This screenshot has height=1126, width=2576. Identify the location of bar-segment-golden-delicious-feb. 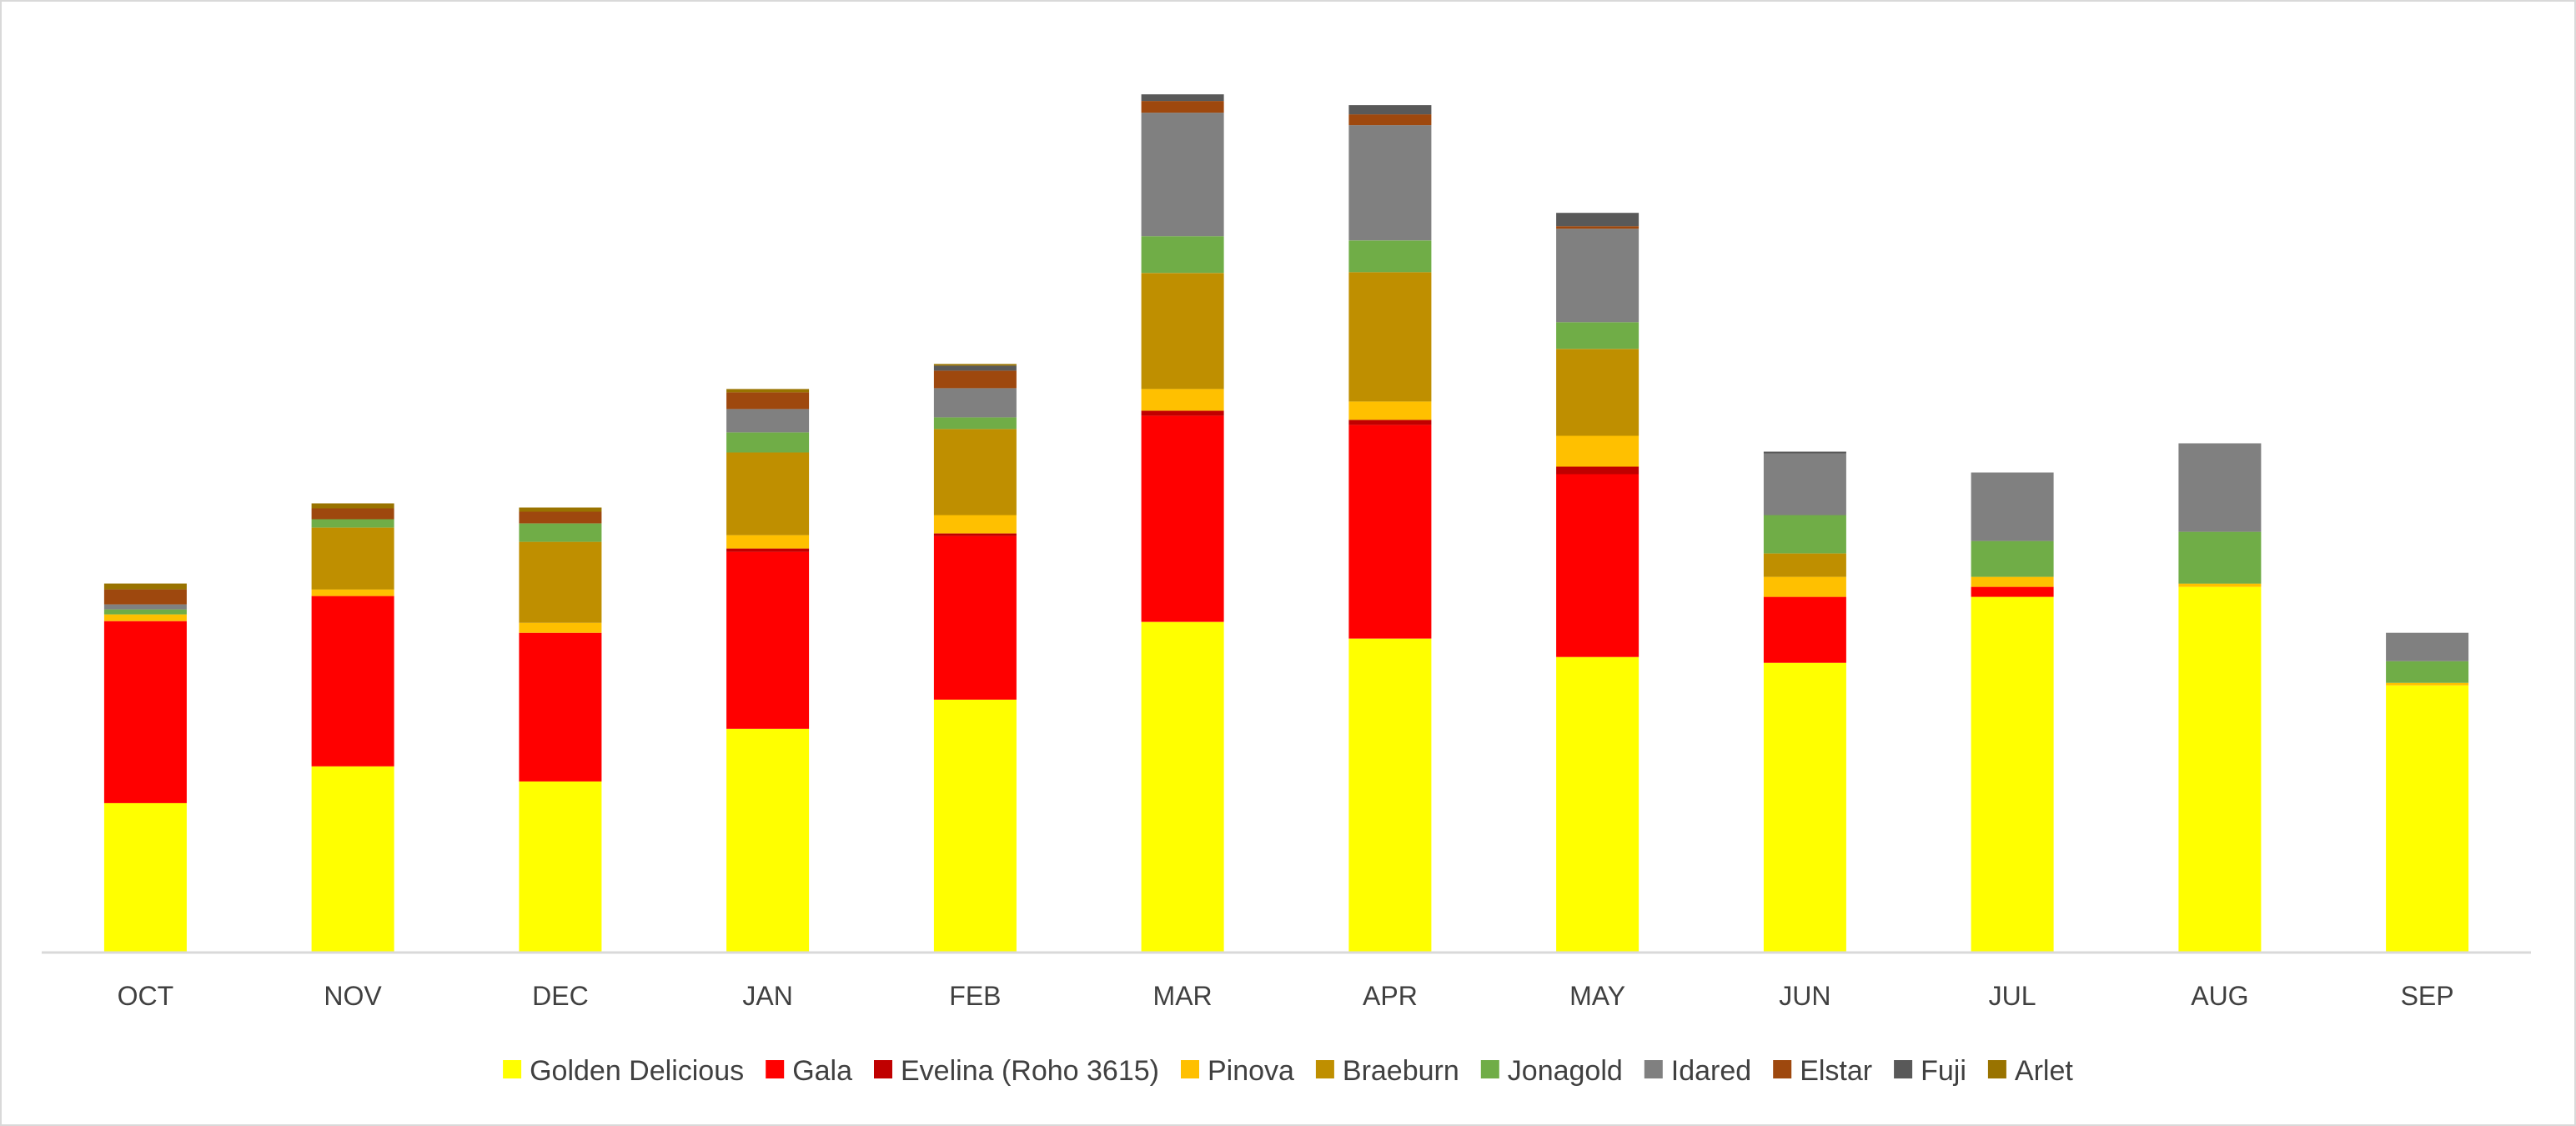
(975, 825).